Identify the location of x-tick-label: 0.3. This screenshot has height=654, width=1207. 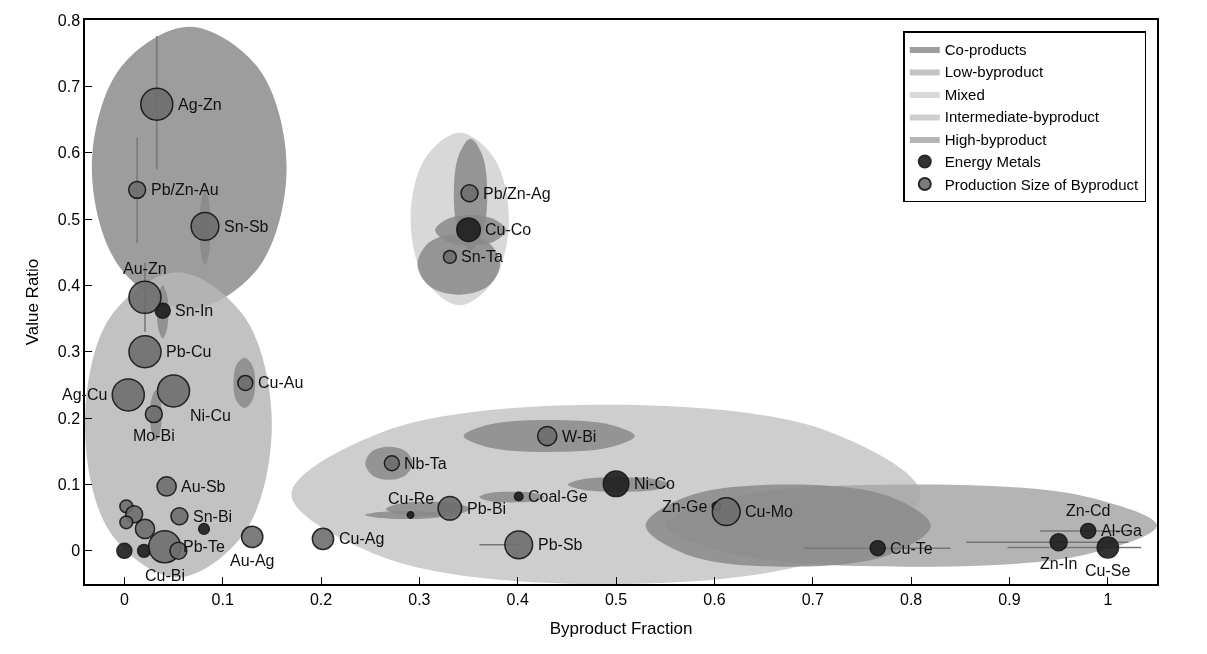
(419, 599).